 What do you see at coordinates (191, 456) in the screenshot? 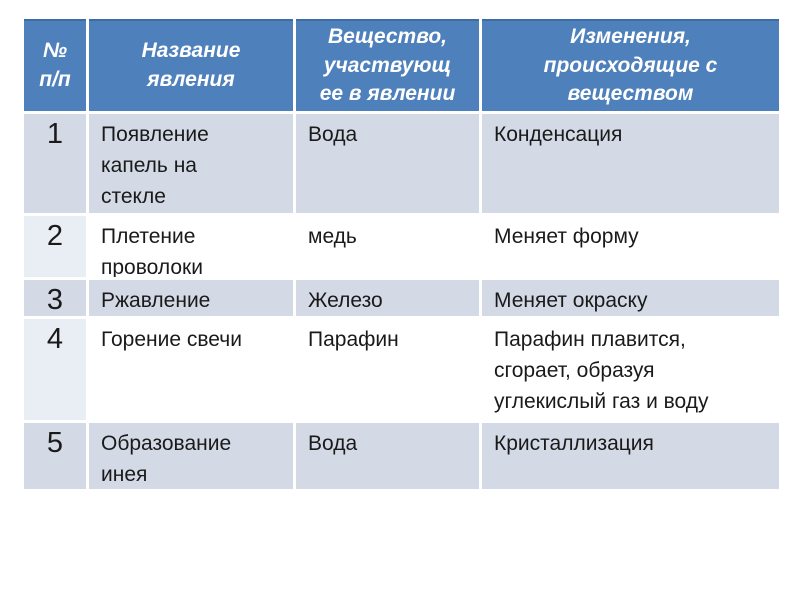
I see `cell-phenomenon: Образование инея` at bounding box center [191, 456].